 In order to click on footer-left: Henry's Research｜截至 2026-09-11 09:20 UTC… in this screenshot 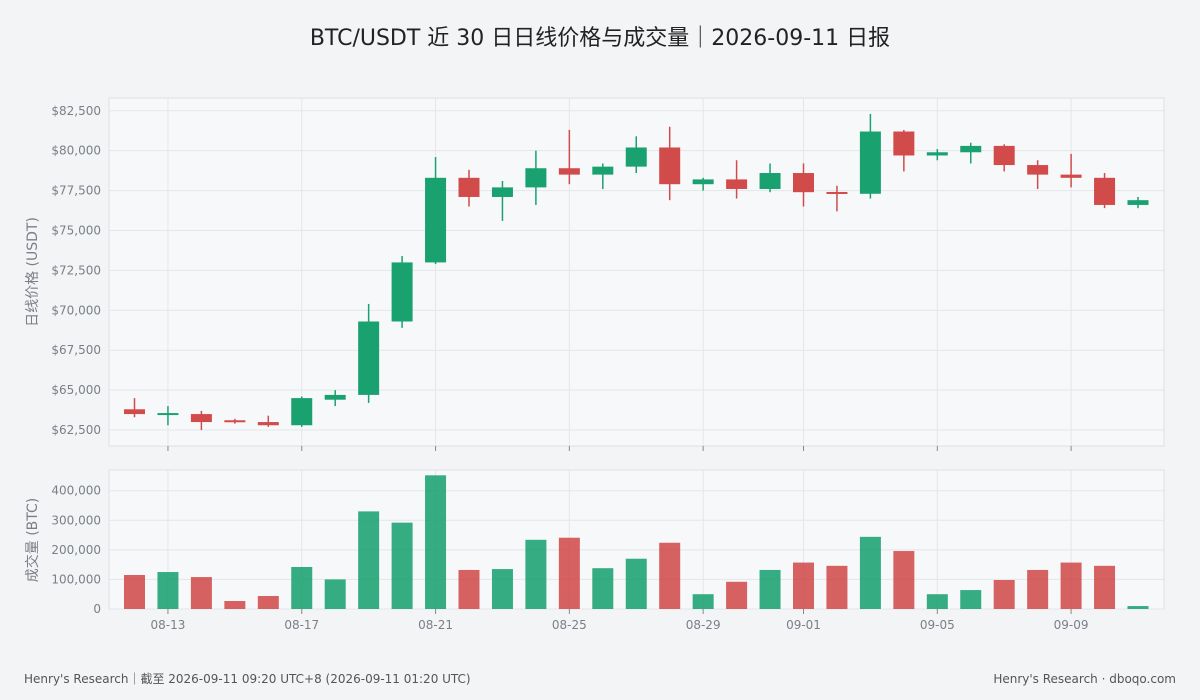, I will do `click(247, 679)`.